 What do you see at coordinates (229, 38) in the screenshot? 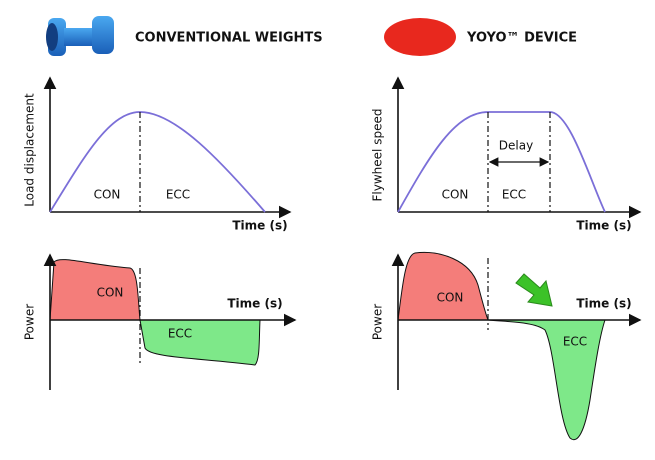
I see `header-text: CONVENTIONAL WEIGHTS` at bounding box center [229, 38].